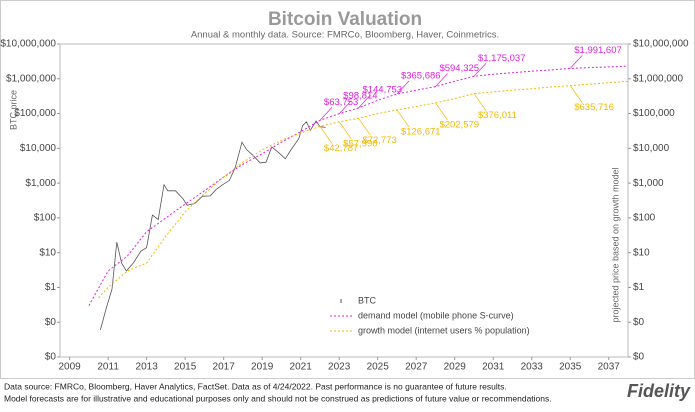 This screenshot has height=412, width=695. Describe the element at coordinates (436, 315) in the screenshot. I see `legend-label: demand model (mobile phone S-curve)` at that location.